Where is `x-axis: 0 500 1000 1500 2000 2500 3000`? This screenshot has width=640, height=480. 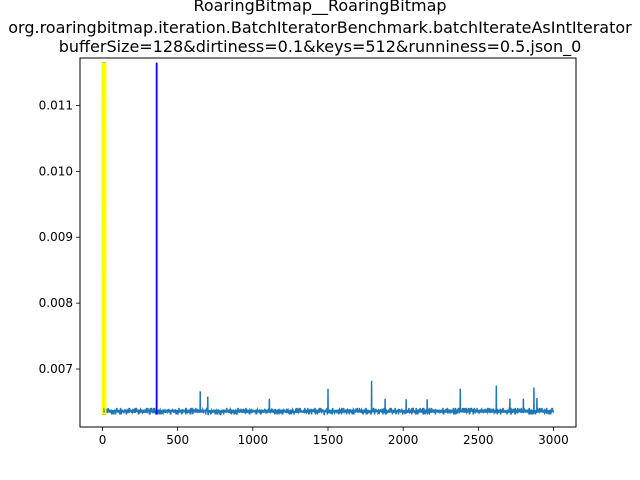
x-axis: 0 500 1000 1500 2000 2500 3000 is located at coordinates (334, 437).